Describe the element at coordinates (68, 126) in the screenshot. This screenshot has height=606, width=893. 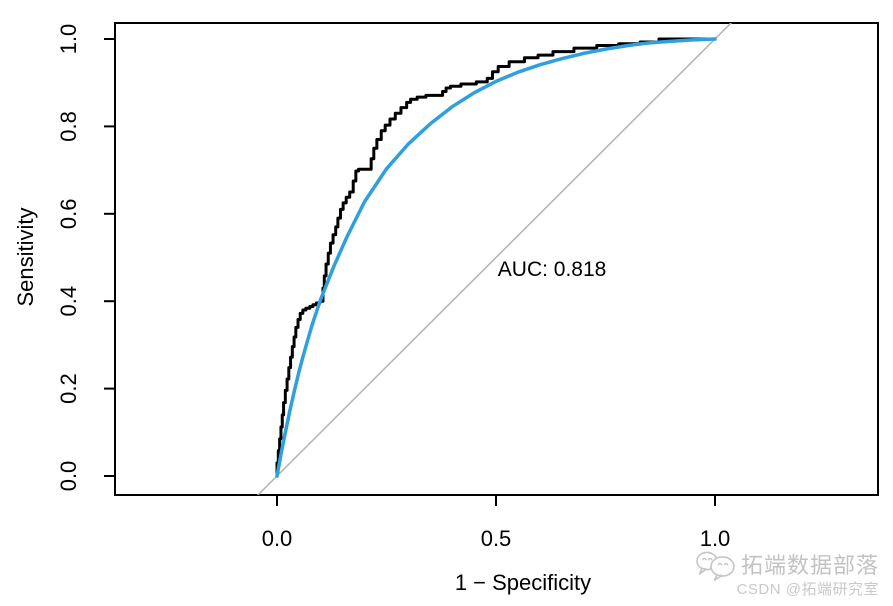
I see `y-tick-label: 0.8` at that location.